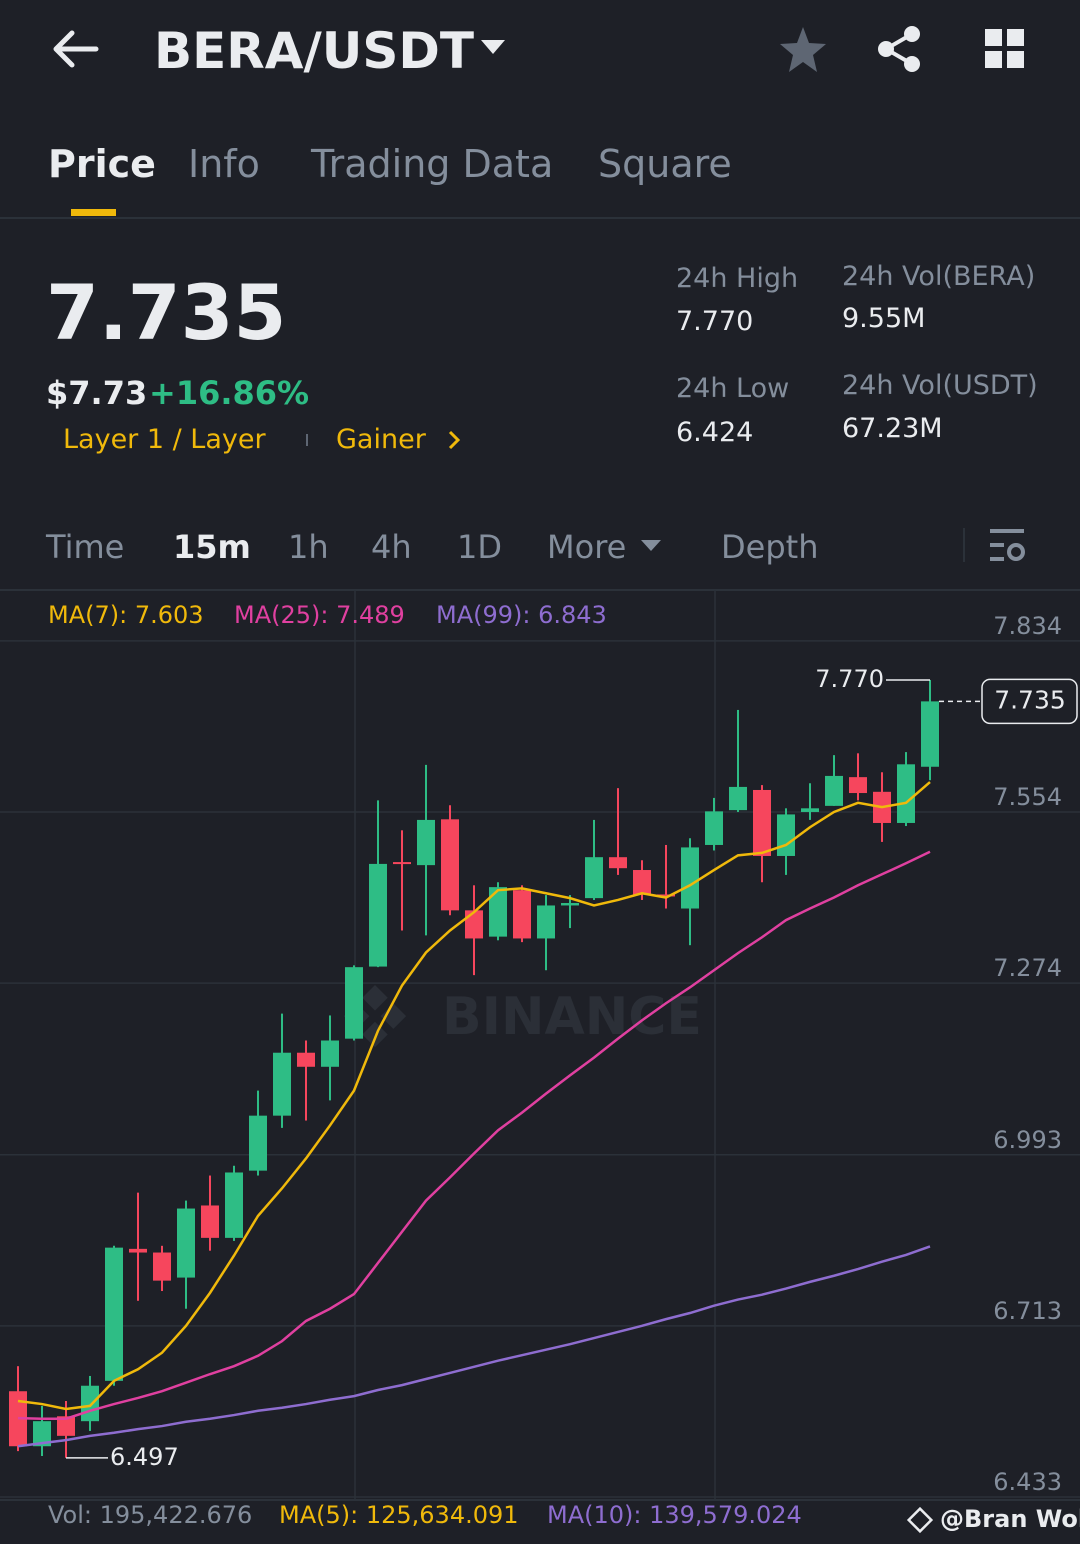 Image resolution: width=1080 pixels, height=1544 pixels. I want to click on interval: 15m, so click(212, 547).